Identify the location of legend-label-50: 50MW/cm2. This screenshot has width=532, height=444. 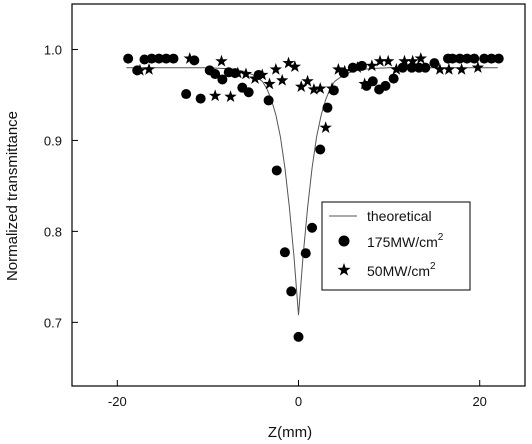
(401, 270).